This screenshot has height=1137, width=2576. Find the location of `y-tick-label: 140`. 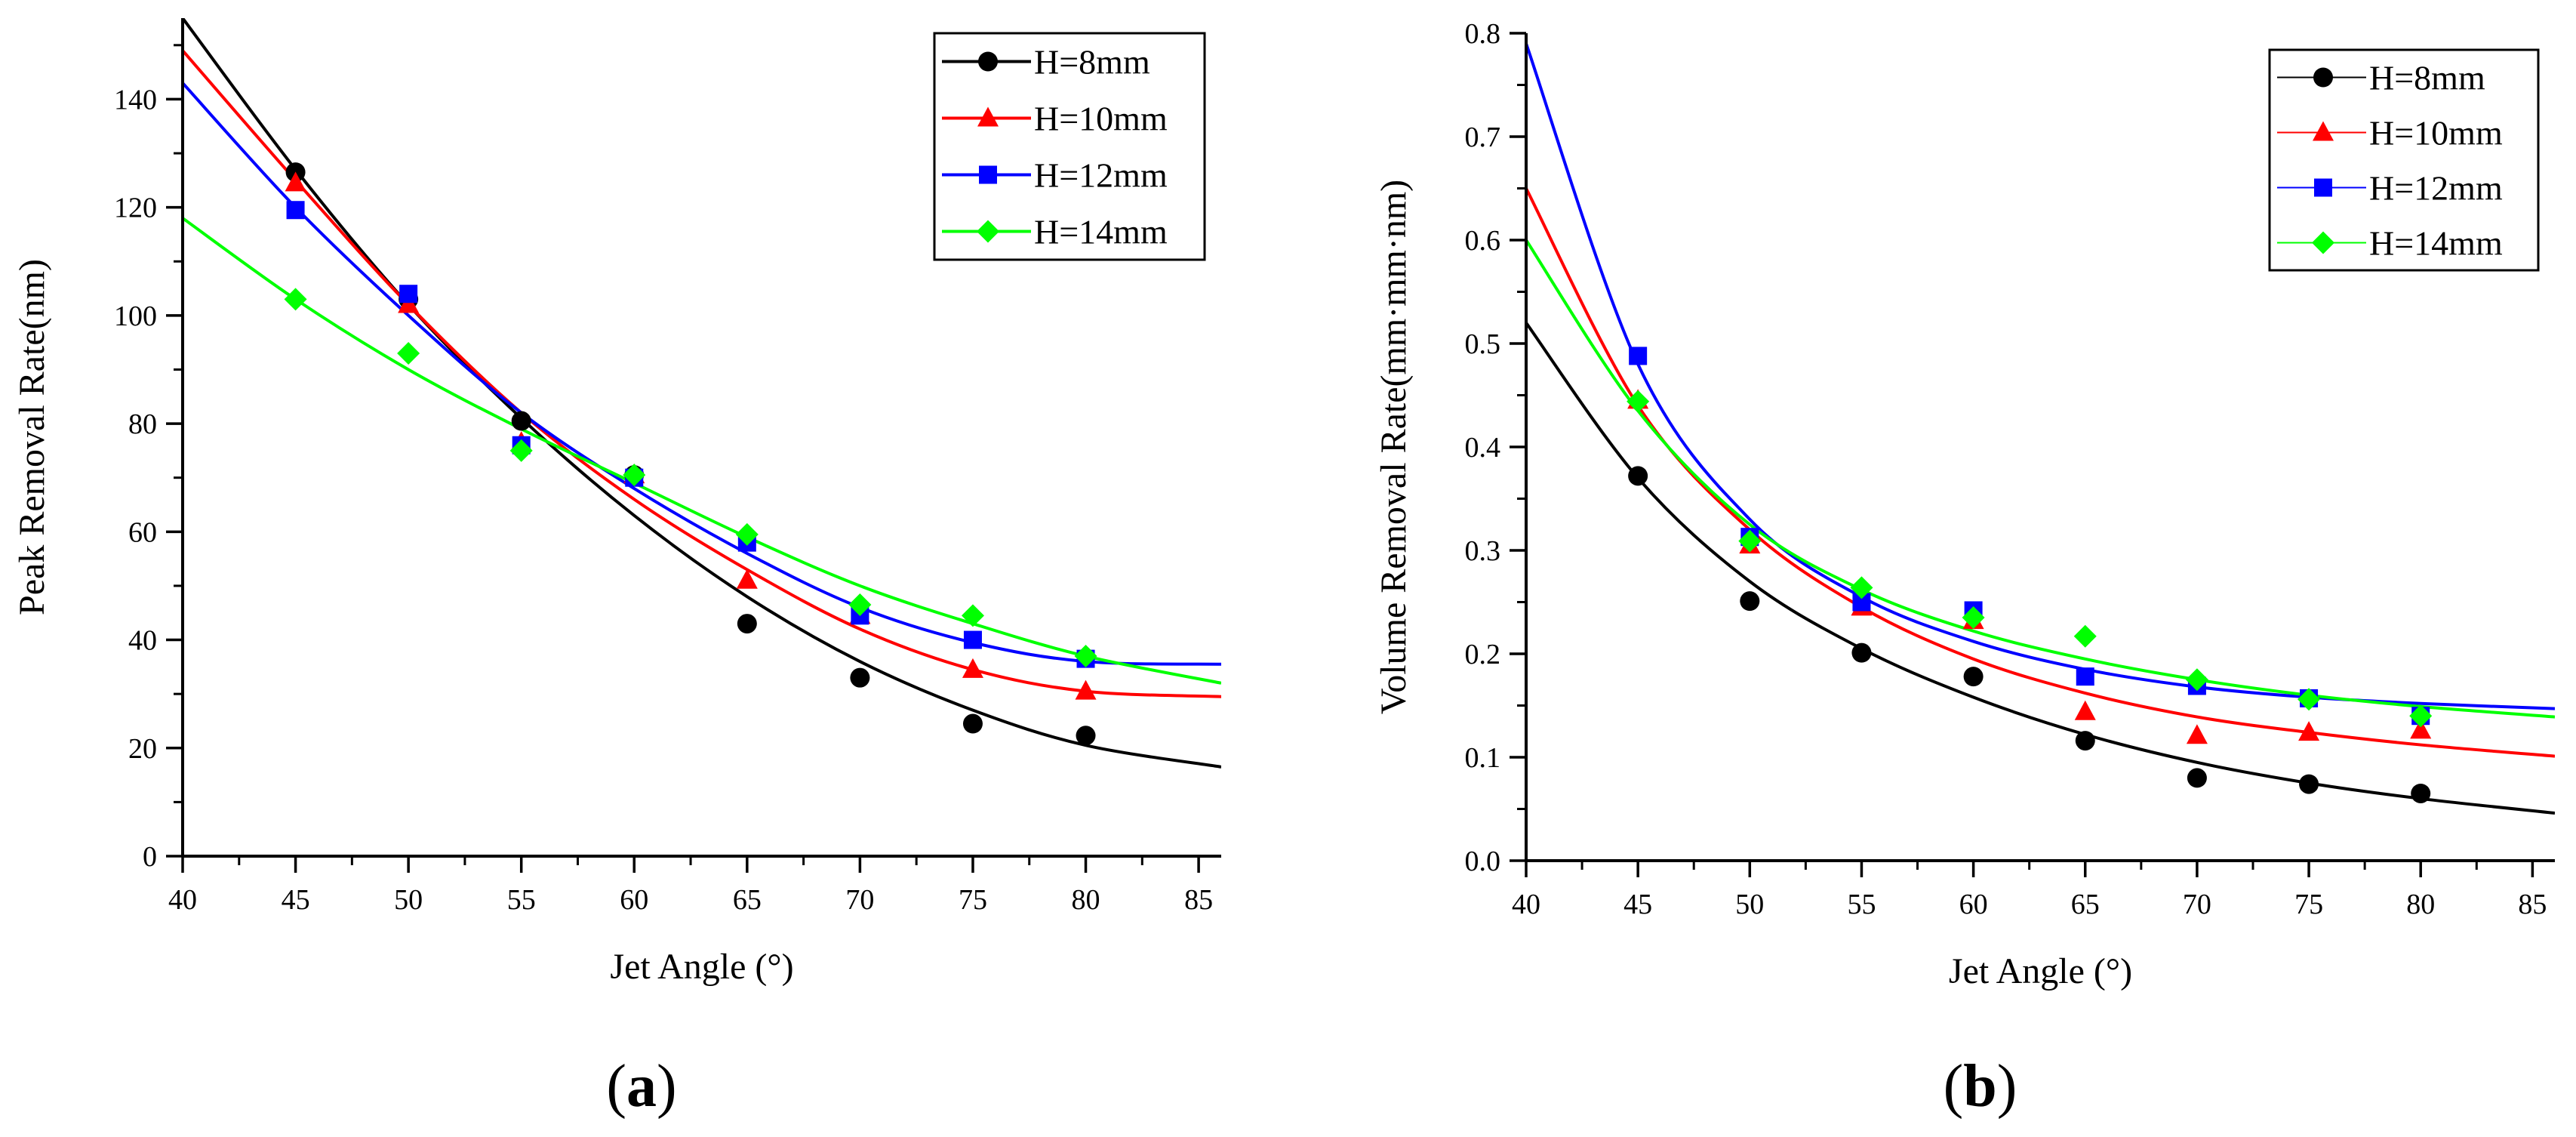

y-tick-label: 140 is located at coordinates (135, 100).